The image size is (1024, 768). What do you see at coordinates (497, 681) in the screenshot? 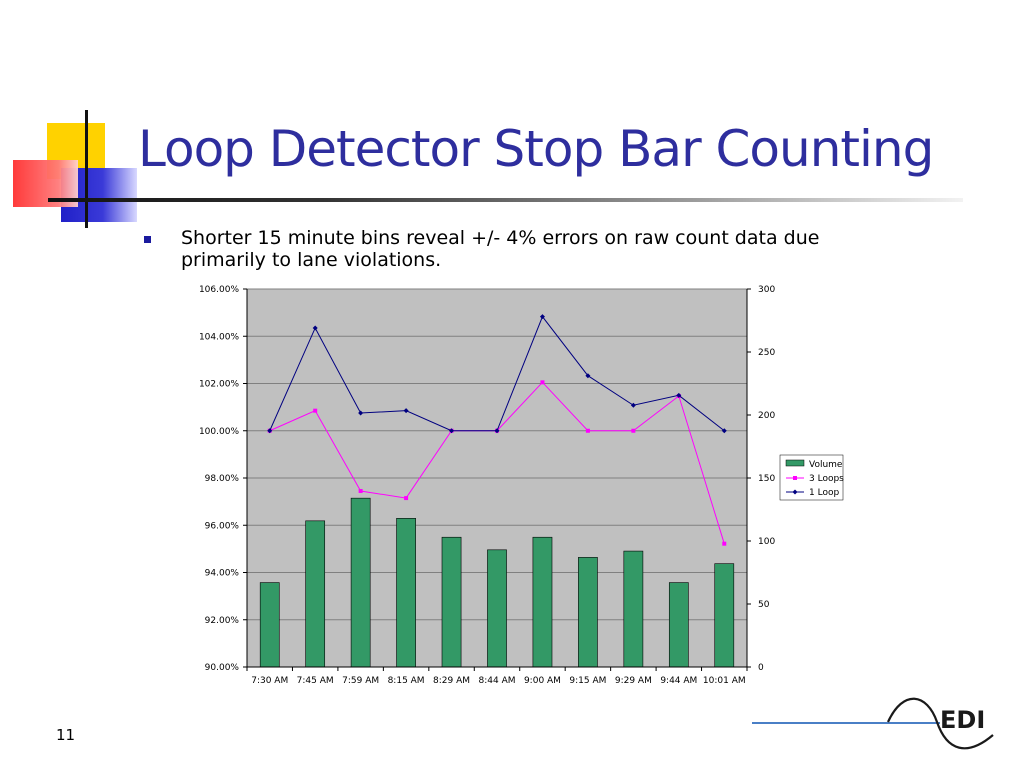
I see `x-tick-label: 8:44 AM` at bounding box center [497, 681].